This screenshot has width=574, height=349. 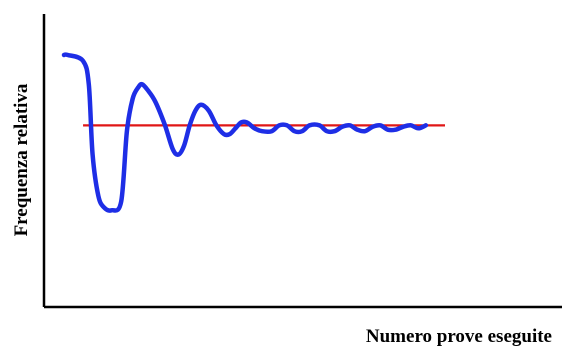 I want to click on y-axis-title: Frequenza relativa, so click(x=21, y=159).